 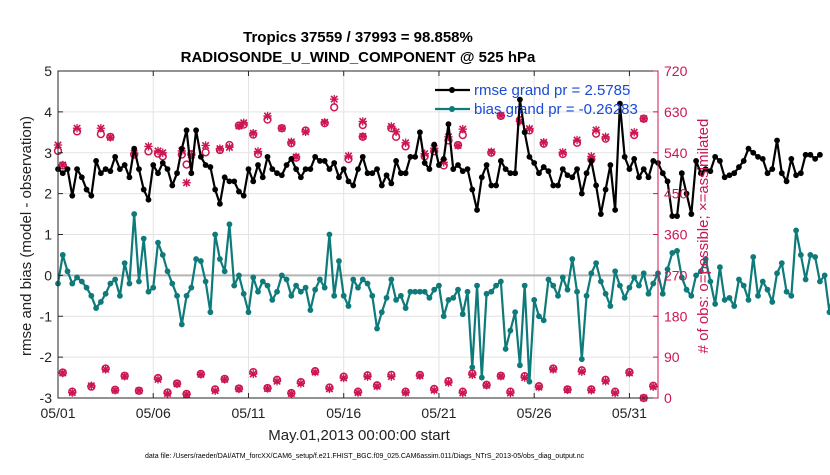 What do you see at coordinates (48, 275) in the screenshot?
I see `y-tick-label-left: 0` at bounding box center [48, 275].